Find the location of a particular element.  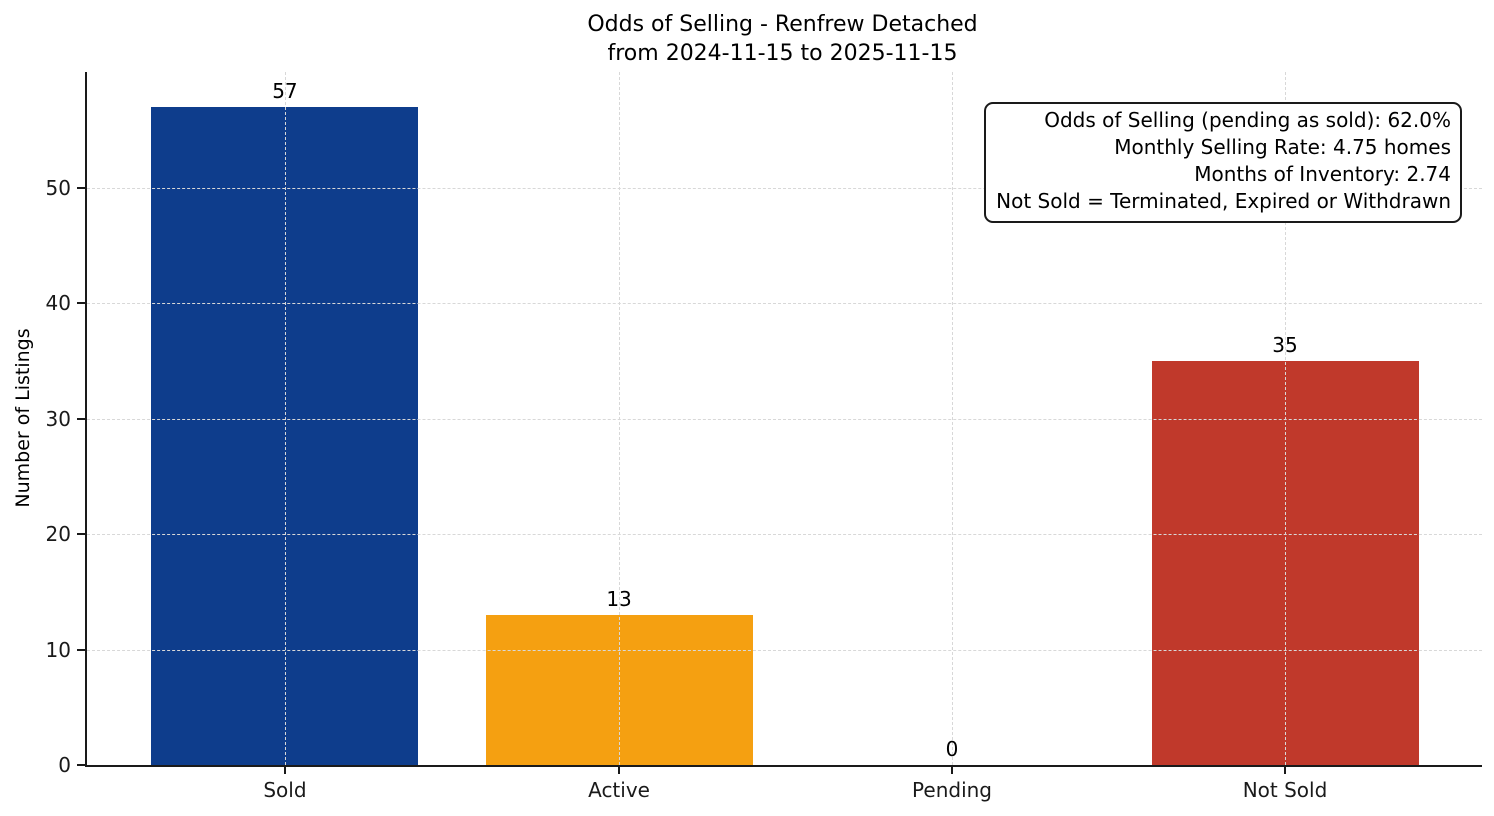

y-tick-label: 20 is located at coordinates (58, 534).